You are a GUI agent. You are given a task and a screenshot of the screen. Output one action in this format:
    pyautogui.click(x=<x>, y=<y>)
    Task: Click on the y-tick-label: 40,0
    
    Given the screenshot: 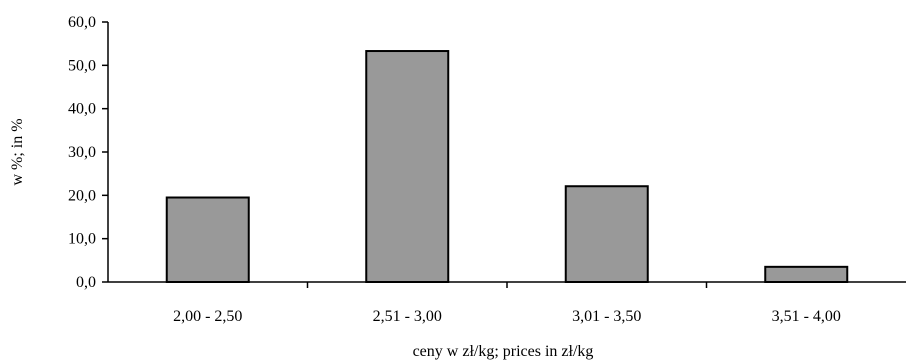 What is the action you would take?
    pyautogui.click(x=82, y=109)
    